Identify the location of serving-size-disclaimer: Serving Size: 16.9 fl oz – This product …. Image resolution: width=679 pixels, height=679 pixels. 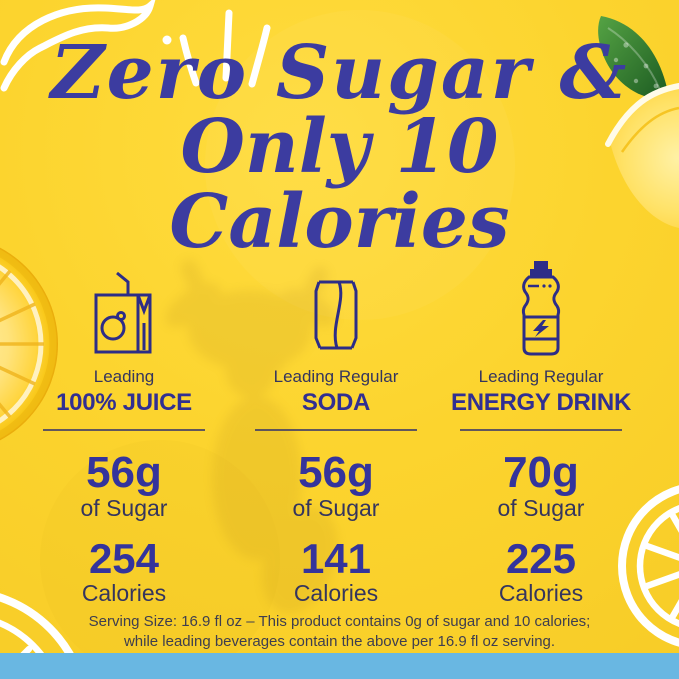
(339, 631).